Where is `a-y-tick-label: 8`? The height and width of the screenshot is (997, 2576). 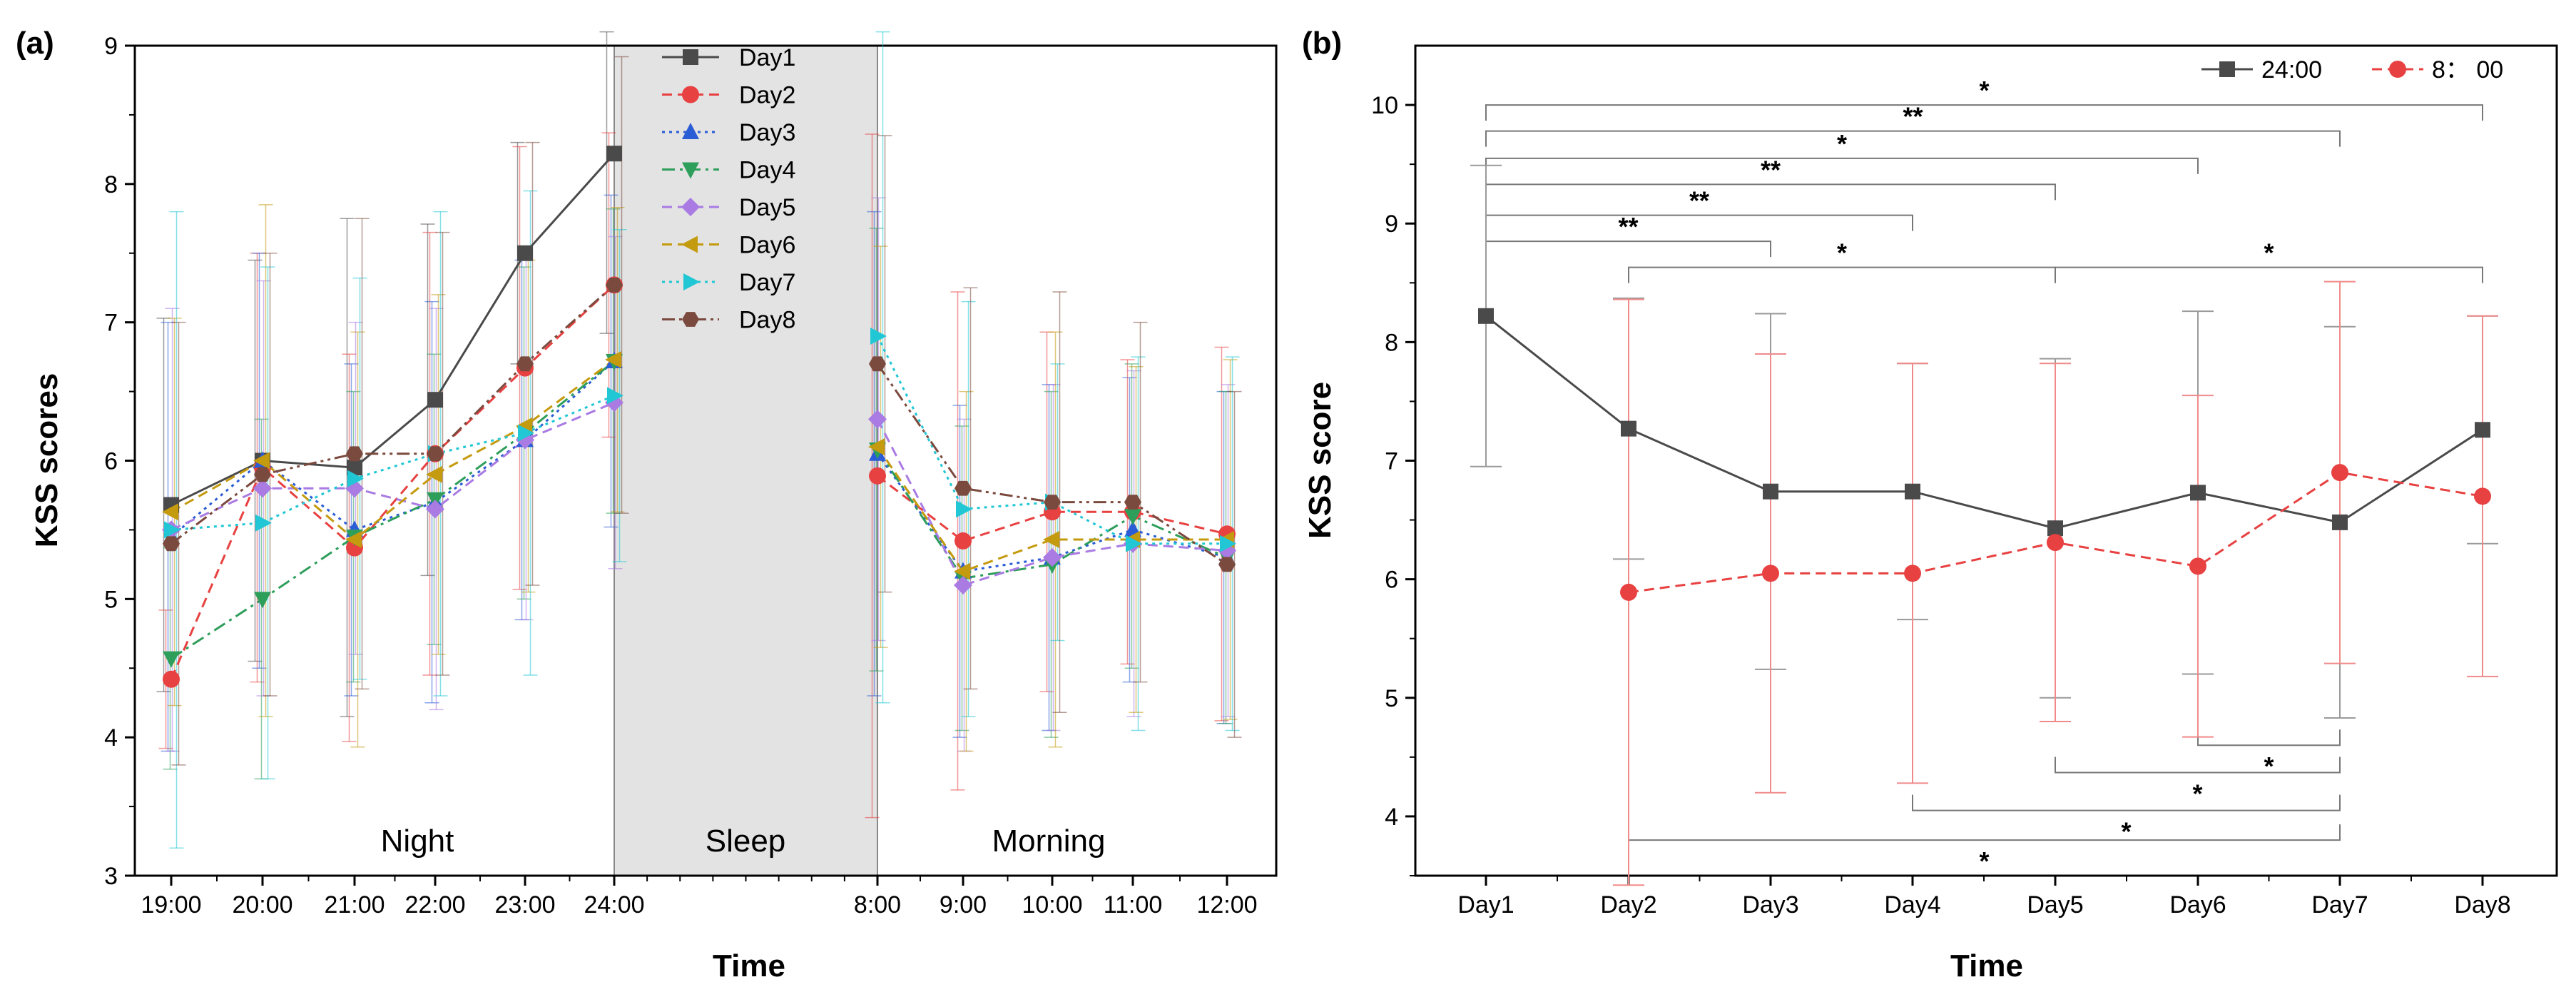 a-y-tick-label: 8 is located at coordinates (111, 184).